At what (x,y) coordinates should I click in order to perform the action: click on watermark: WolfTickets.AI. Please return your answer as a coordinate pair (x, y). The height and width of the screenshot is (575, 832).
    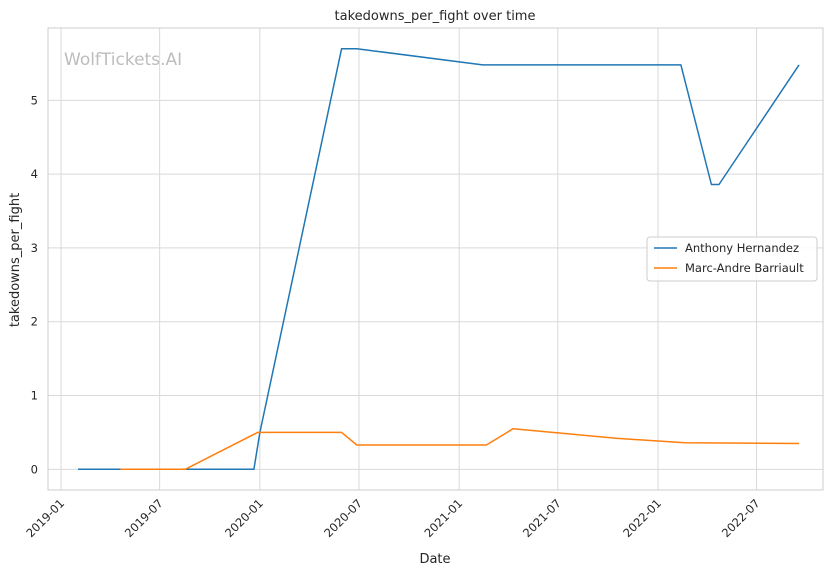
    Looking at the image, I should click on (123, 60).